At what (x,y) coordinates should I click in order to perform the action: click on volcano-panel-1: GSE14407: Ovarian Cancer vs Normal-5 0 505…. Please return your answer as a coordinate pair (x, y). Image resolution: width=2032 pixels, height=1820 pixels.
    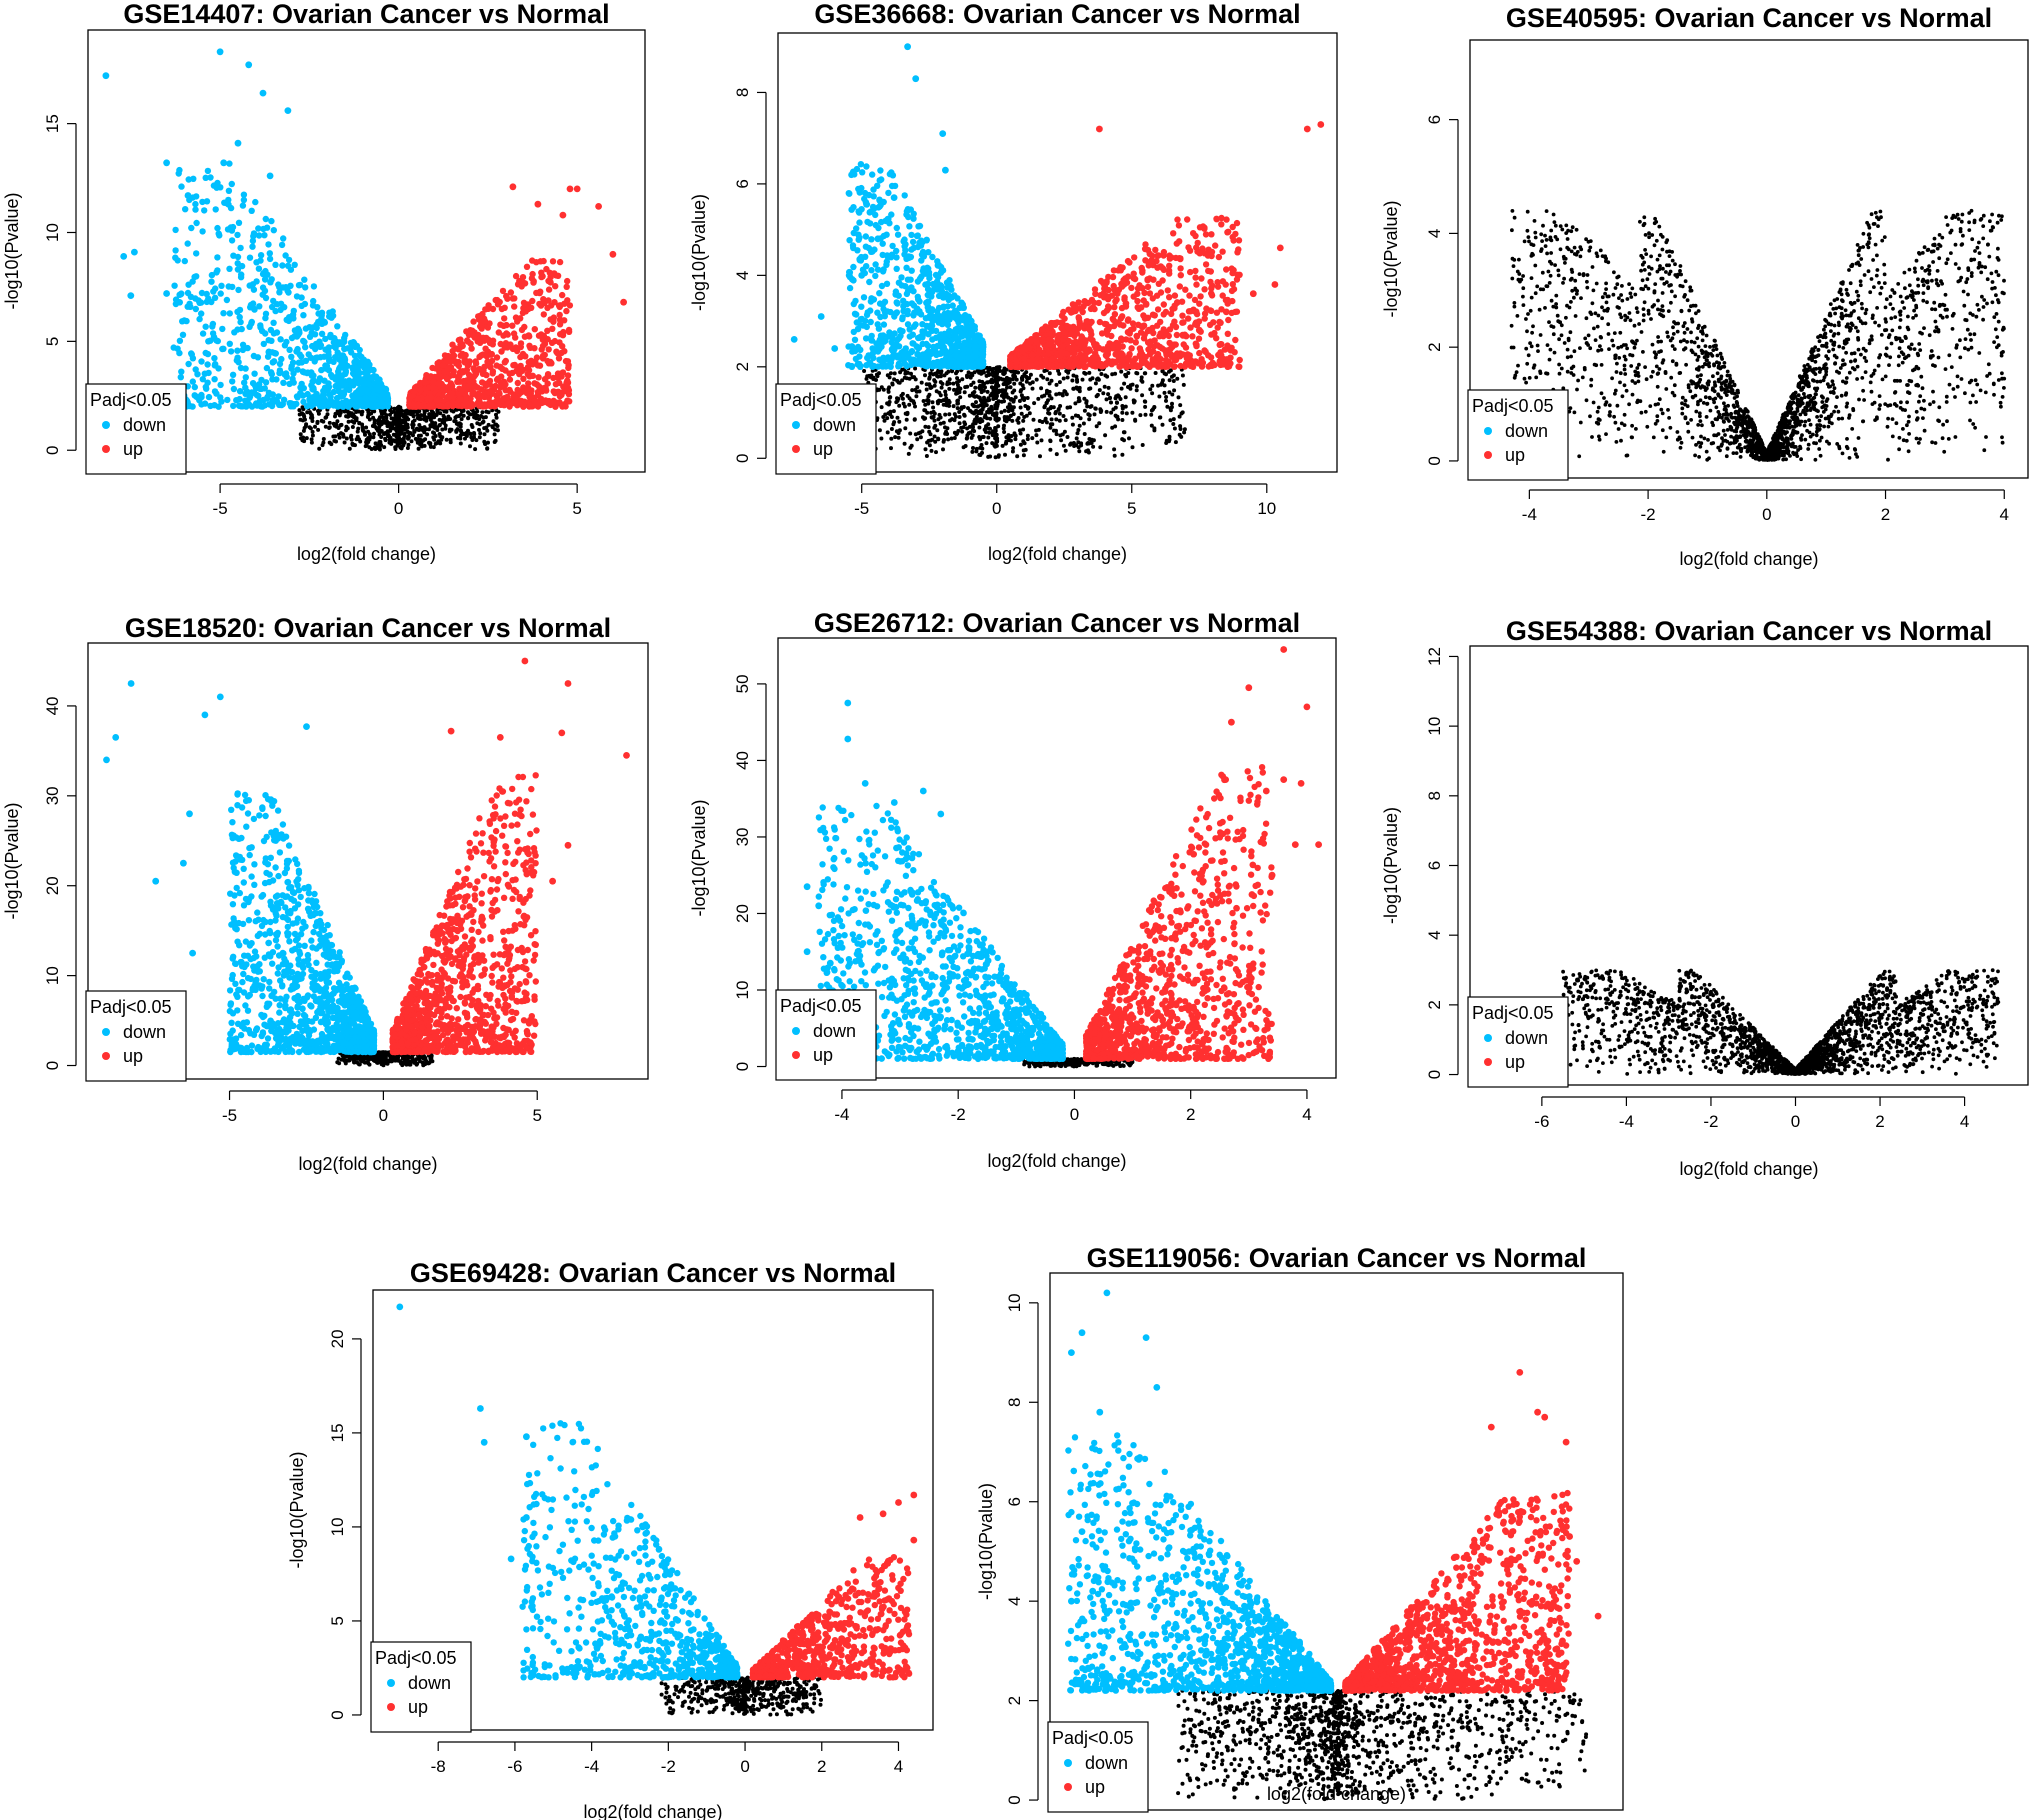
    Looking at the image, I should click on (324, 282).